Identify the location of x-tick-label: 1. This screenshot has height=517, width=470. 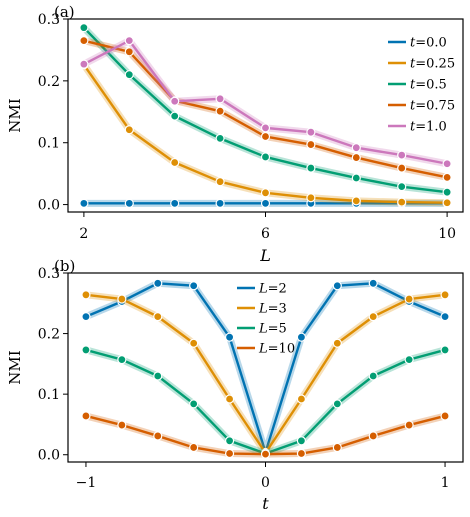
(445, 483).